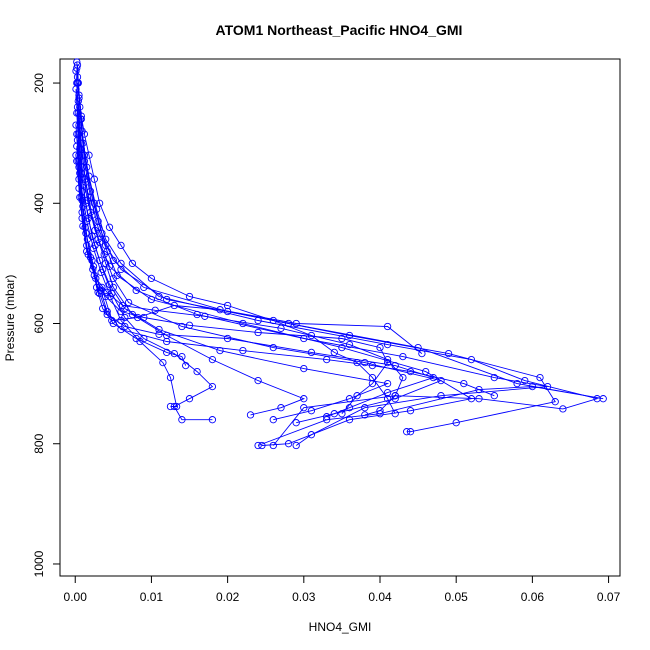 This screenshot has width=650, height=650. I want to click on y-tick-label: 800, so click(39, 443).